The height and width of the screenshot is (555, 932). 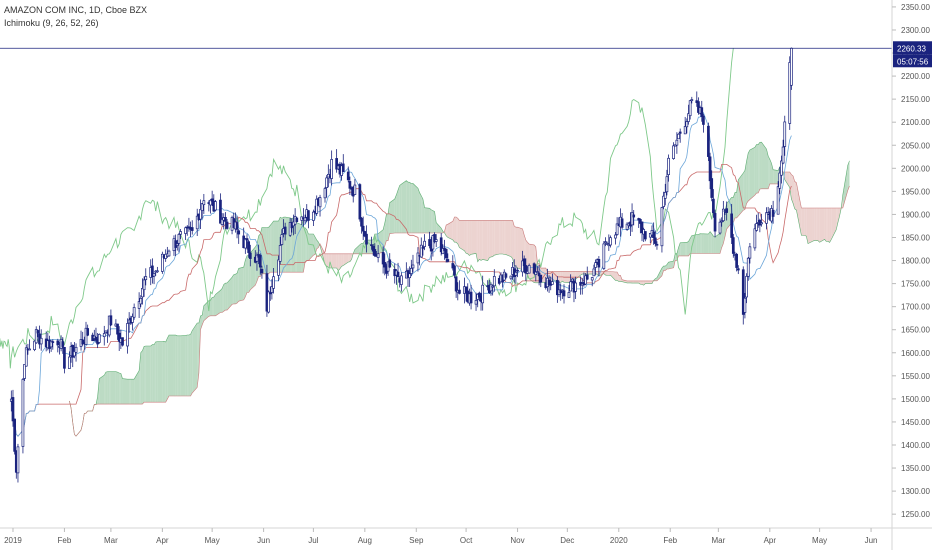 What do you see at coordinates (915, 353) in the screenshot?
I see `price-axis-label: 1600.00` at bounding box center [915, 353].